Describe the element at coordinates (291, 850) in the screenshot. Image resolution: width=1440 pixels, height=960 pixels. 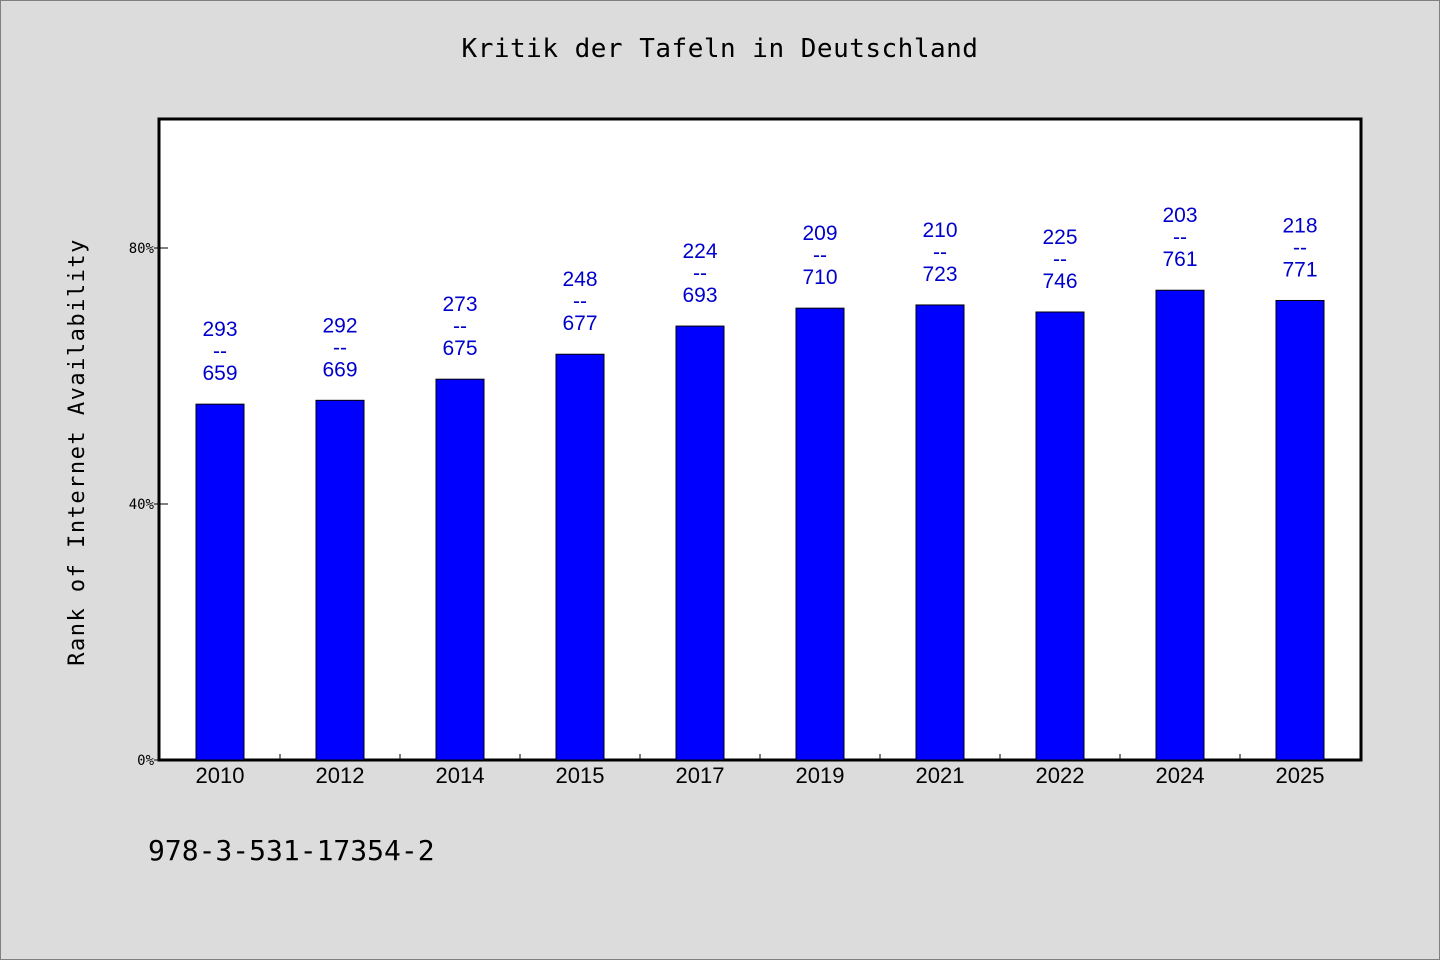
I see `isbn-text: 978-3-531-17354-2` at that location.